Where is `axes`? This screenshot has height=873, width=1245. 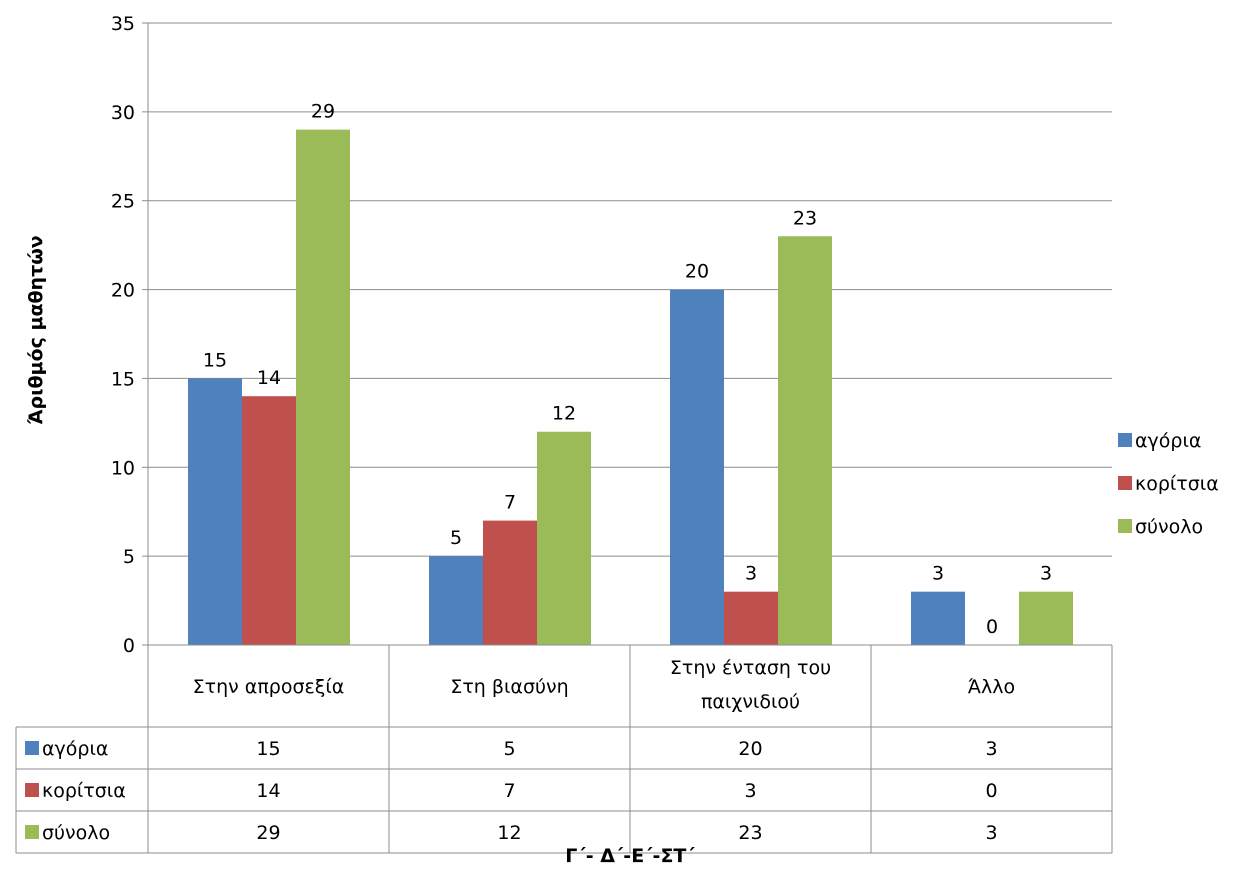
axes is located at coordinates (145, 334).